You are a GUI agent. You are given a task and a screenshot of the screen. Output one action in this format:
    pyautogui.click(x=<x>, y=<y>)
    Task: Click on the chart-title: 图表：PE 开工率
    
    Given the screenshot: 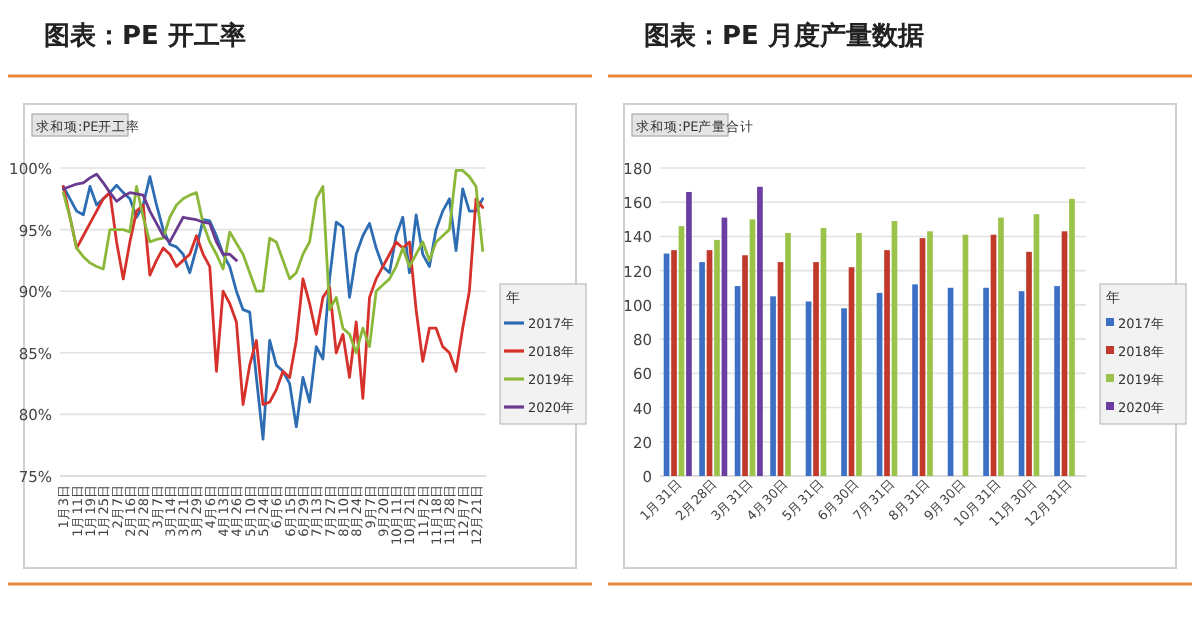 What is the action you would take?
    pyautogui.click(x=145, y=36)
    